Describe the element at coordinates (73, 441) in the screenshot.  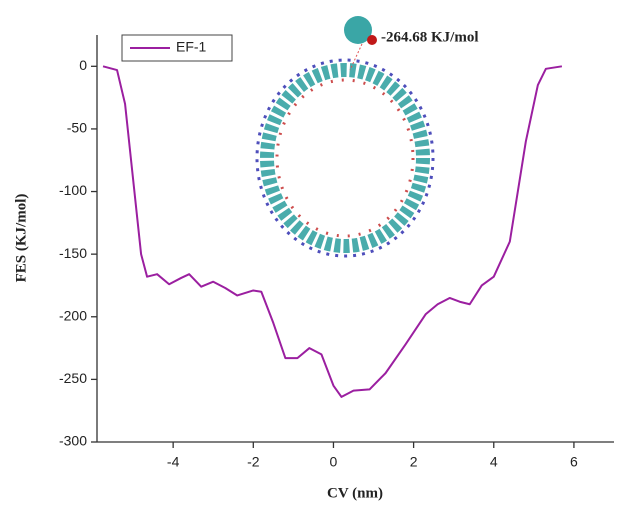
I see `y-tick-label: -300` at that location.